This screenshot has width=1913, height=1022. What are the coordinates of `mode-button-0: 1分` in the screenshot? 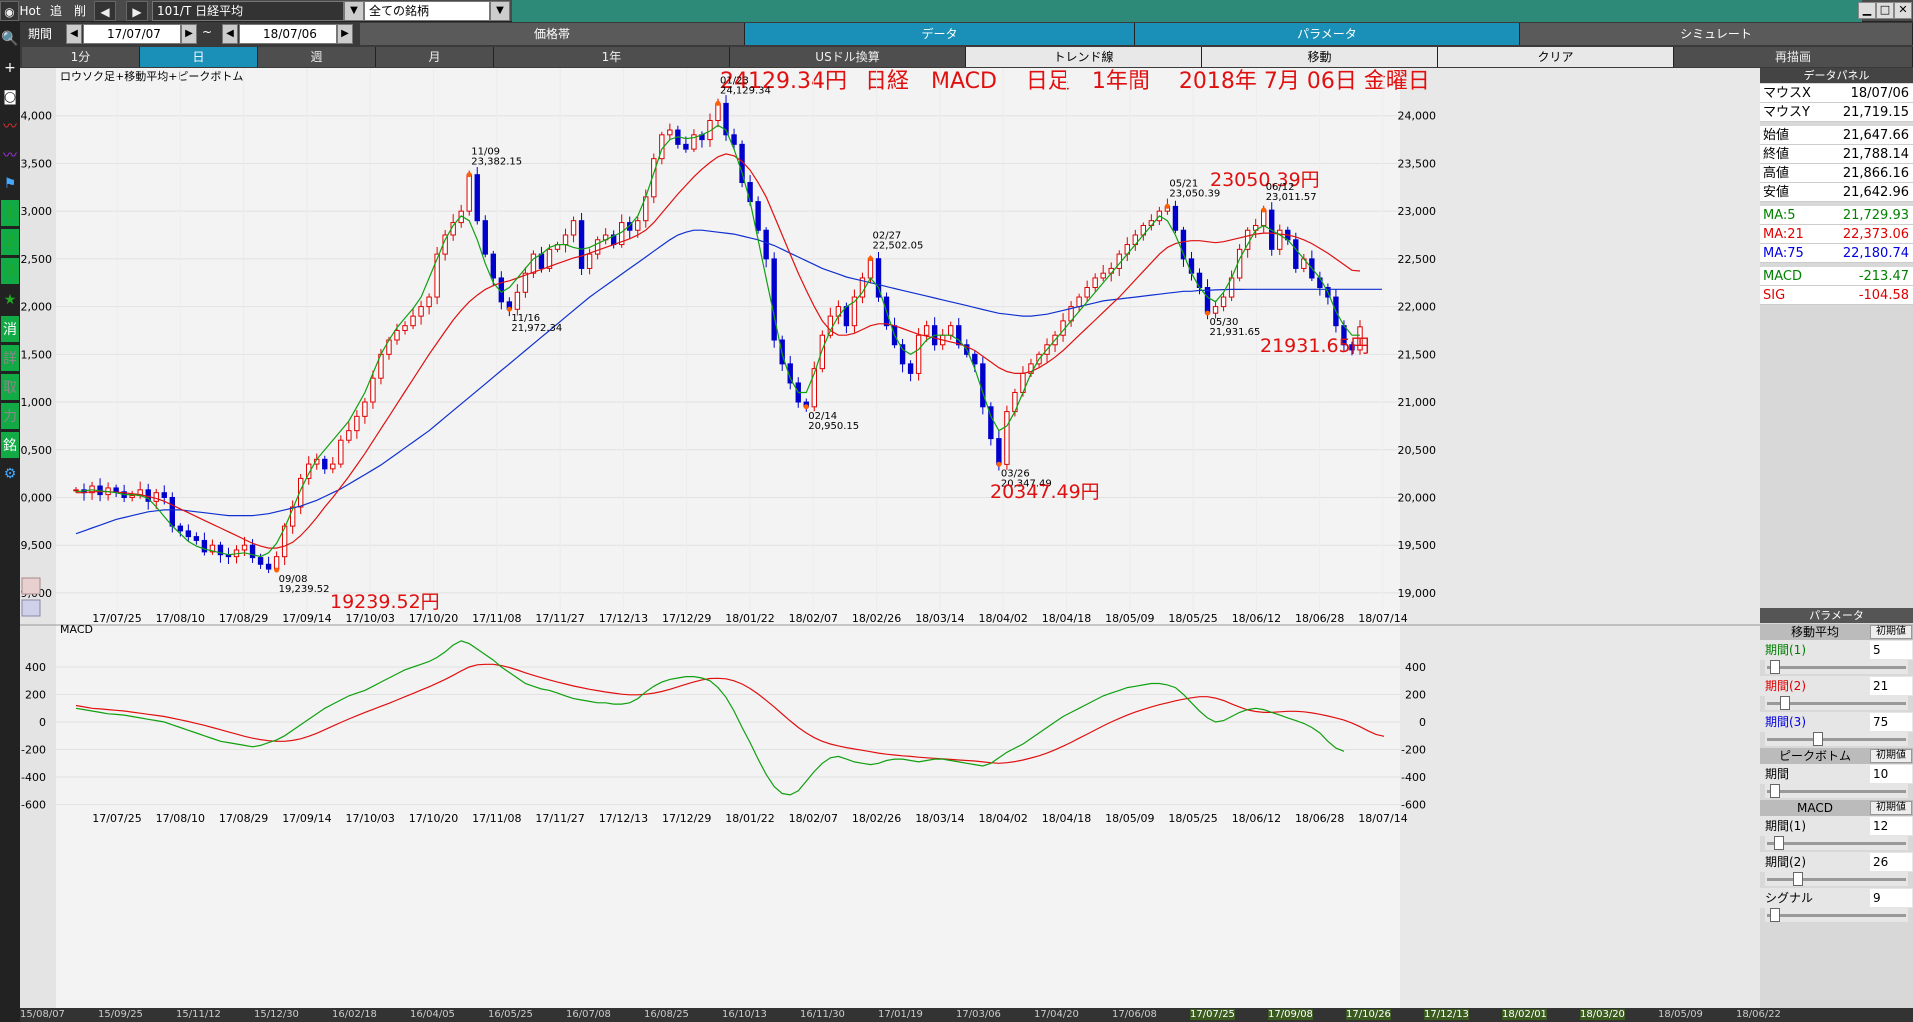 It's located at (81, 57).